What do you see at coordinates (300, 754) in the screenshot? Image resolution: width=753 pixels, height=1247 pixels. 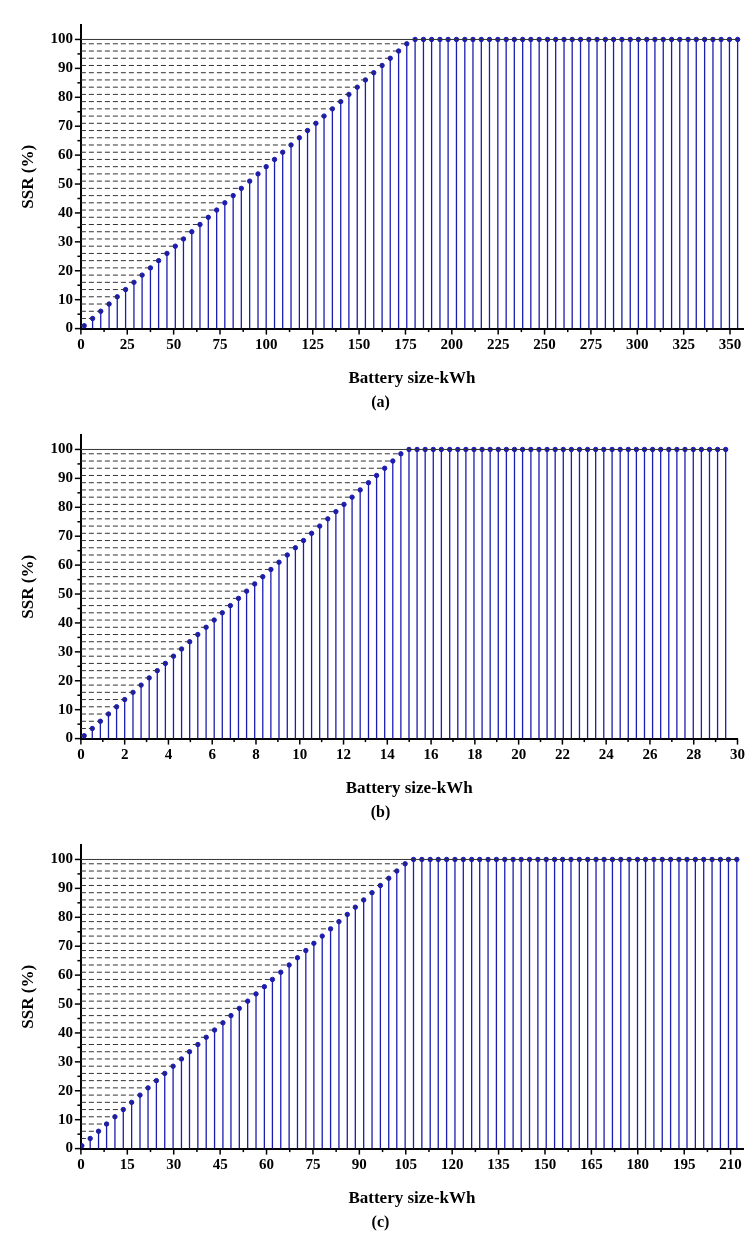 I see `x-tick-label: 10` at bounding box center [300, 754].